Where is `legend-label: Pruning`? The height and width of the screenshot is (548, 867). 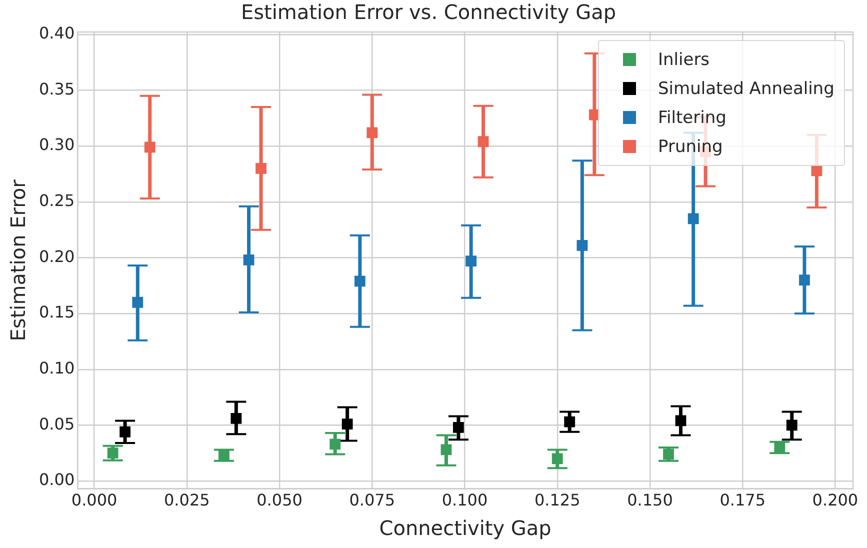 legend-label: Pruning is located at coordinates (690, 146).